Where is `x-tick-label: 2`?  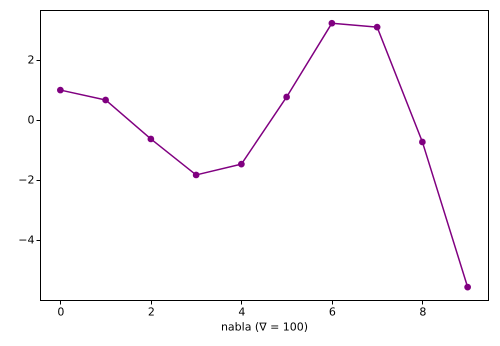
x-tick-label: 2 is located at coordinates (151, 312).